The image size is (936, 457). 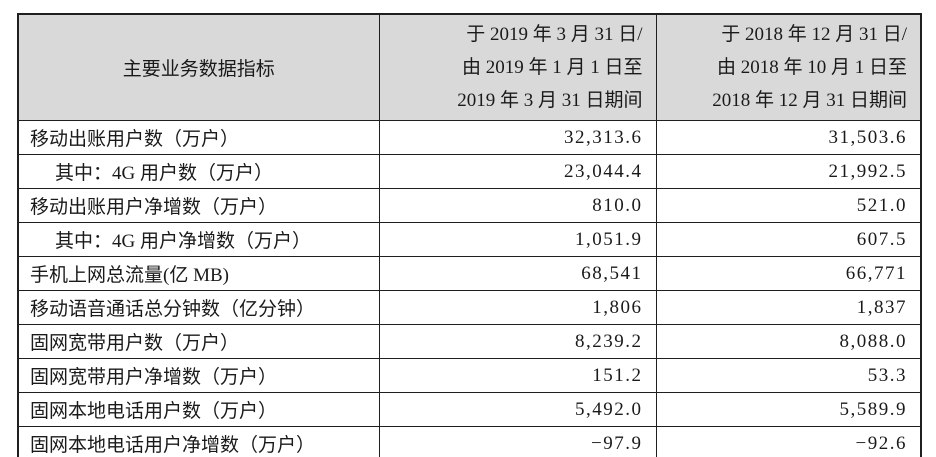 I want to click on value-2018: 31,503.6, so click(x=788, y=137).